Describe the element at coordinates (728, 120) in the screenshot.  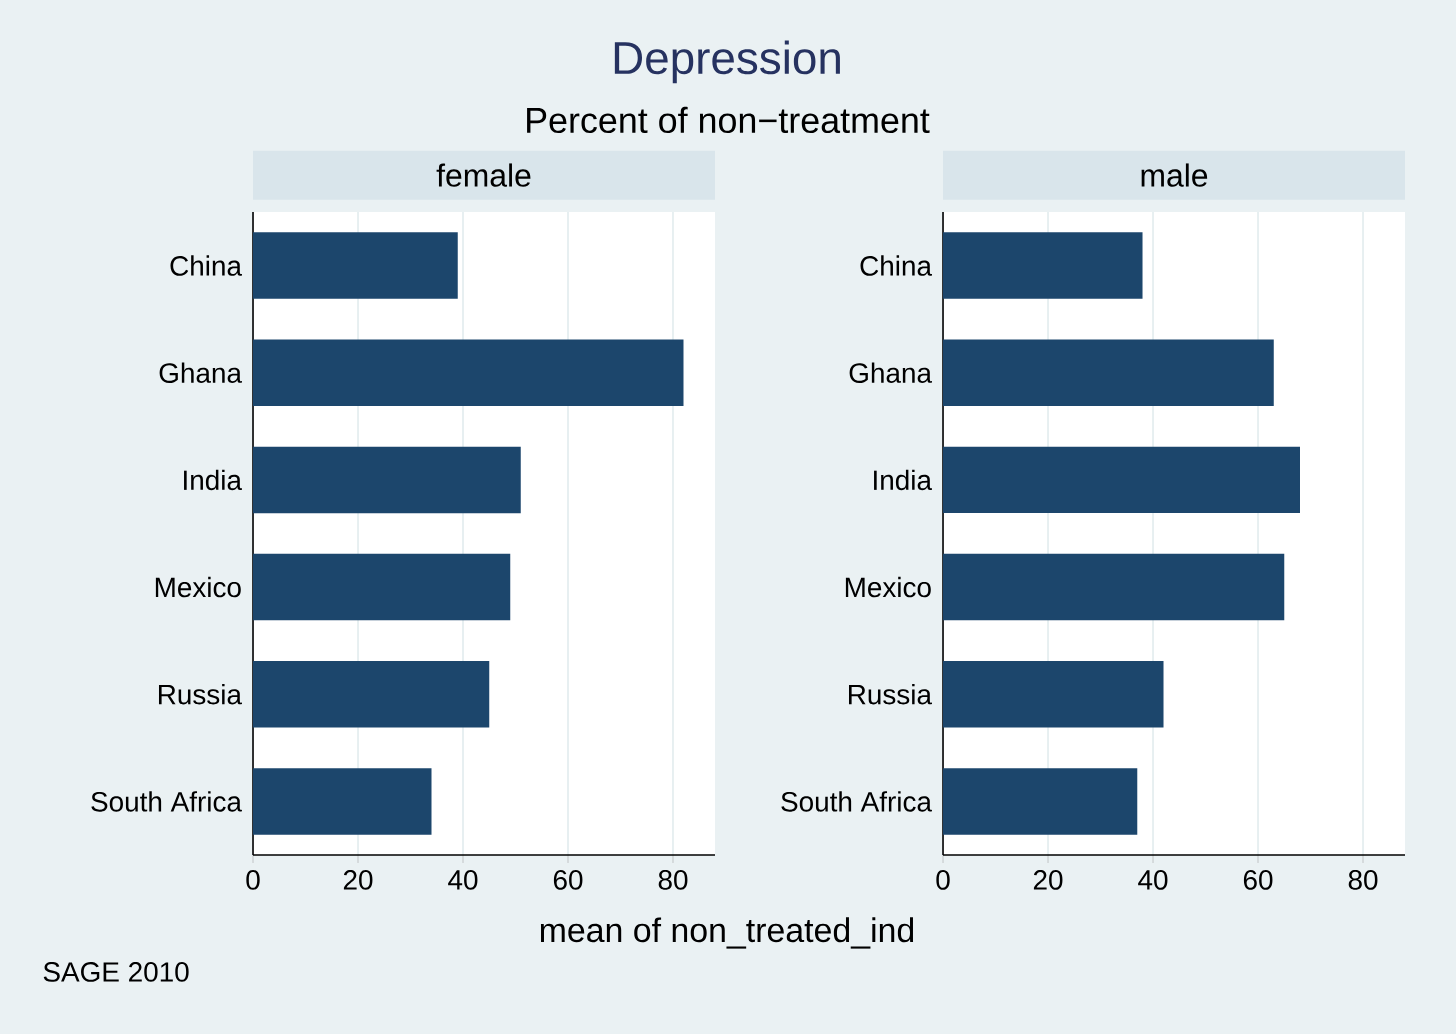
I see `text: Percent of non−treatment` at that location.